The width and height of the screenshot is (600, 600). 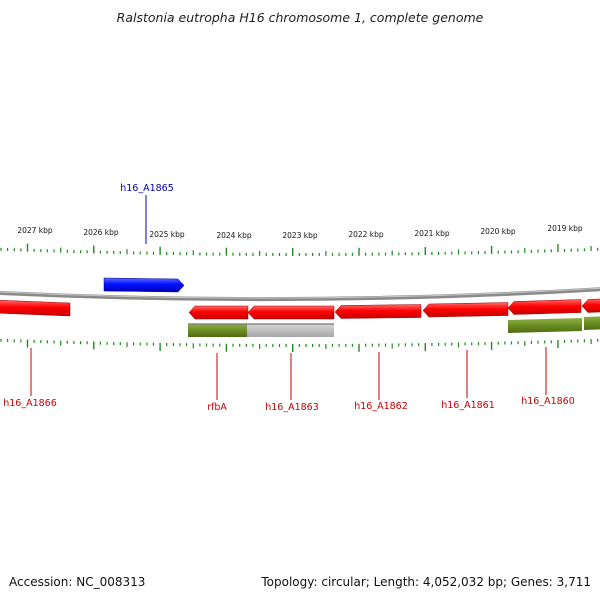 What do you see at coordinates (292, 407) in the screenshot?
I see `label-h16-A1863: h16_A1863` at bounding box center [292, 407].